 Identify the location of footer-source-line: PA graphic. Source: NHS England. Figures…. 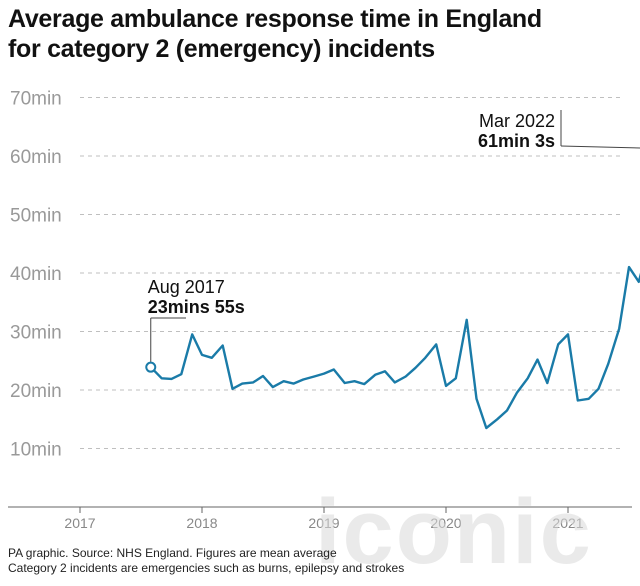
(172, 553).